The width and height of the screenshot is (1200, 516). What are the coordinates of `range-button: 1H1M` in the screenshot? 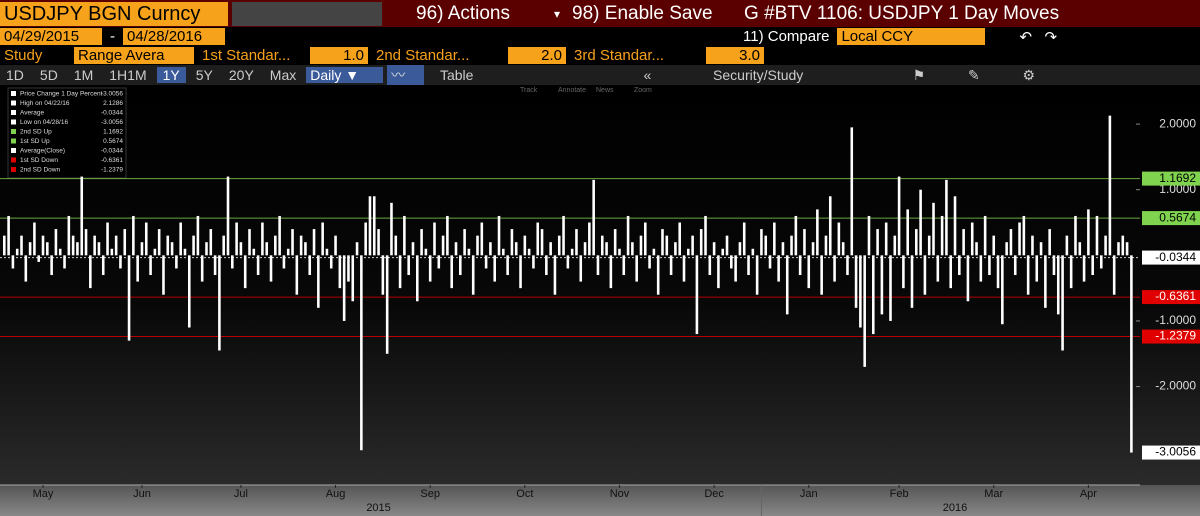 It's located at (128, 75).